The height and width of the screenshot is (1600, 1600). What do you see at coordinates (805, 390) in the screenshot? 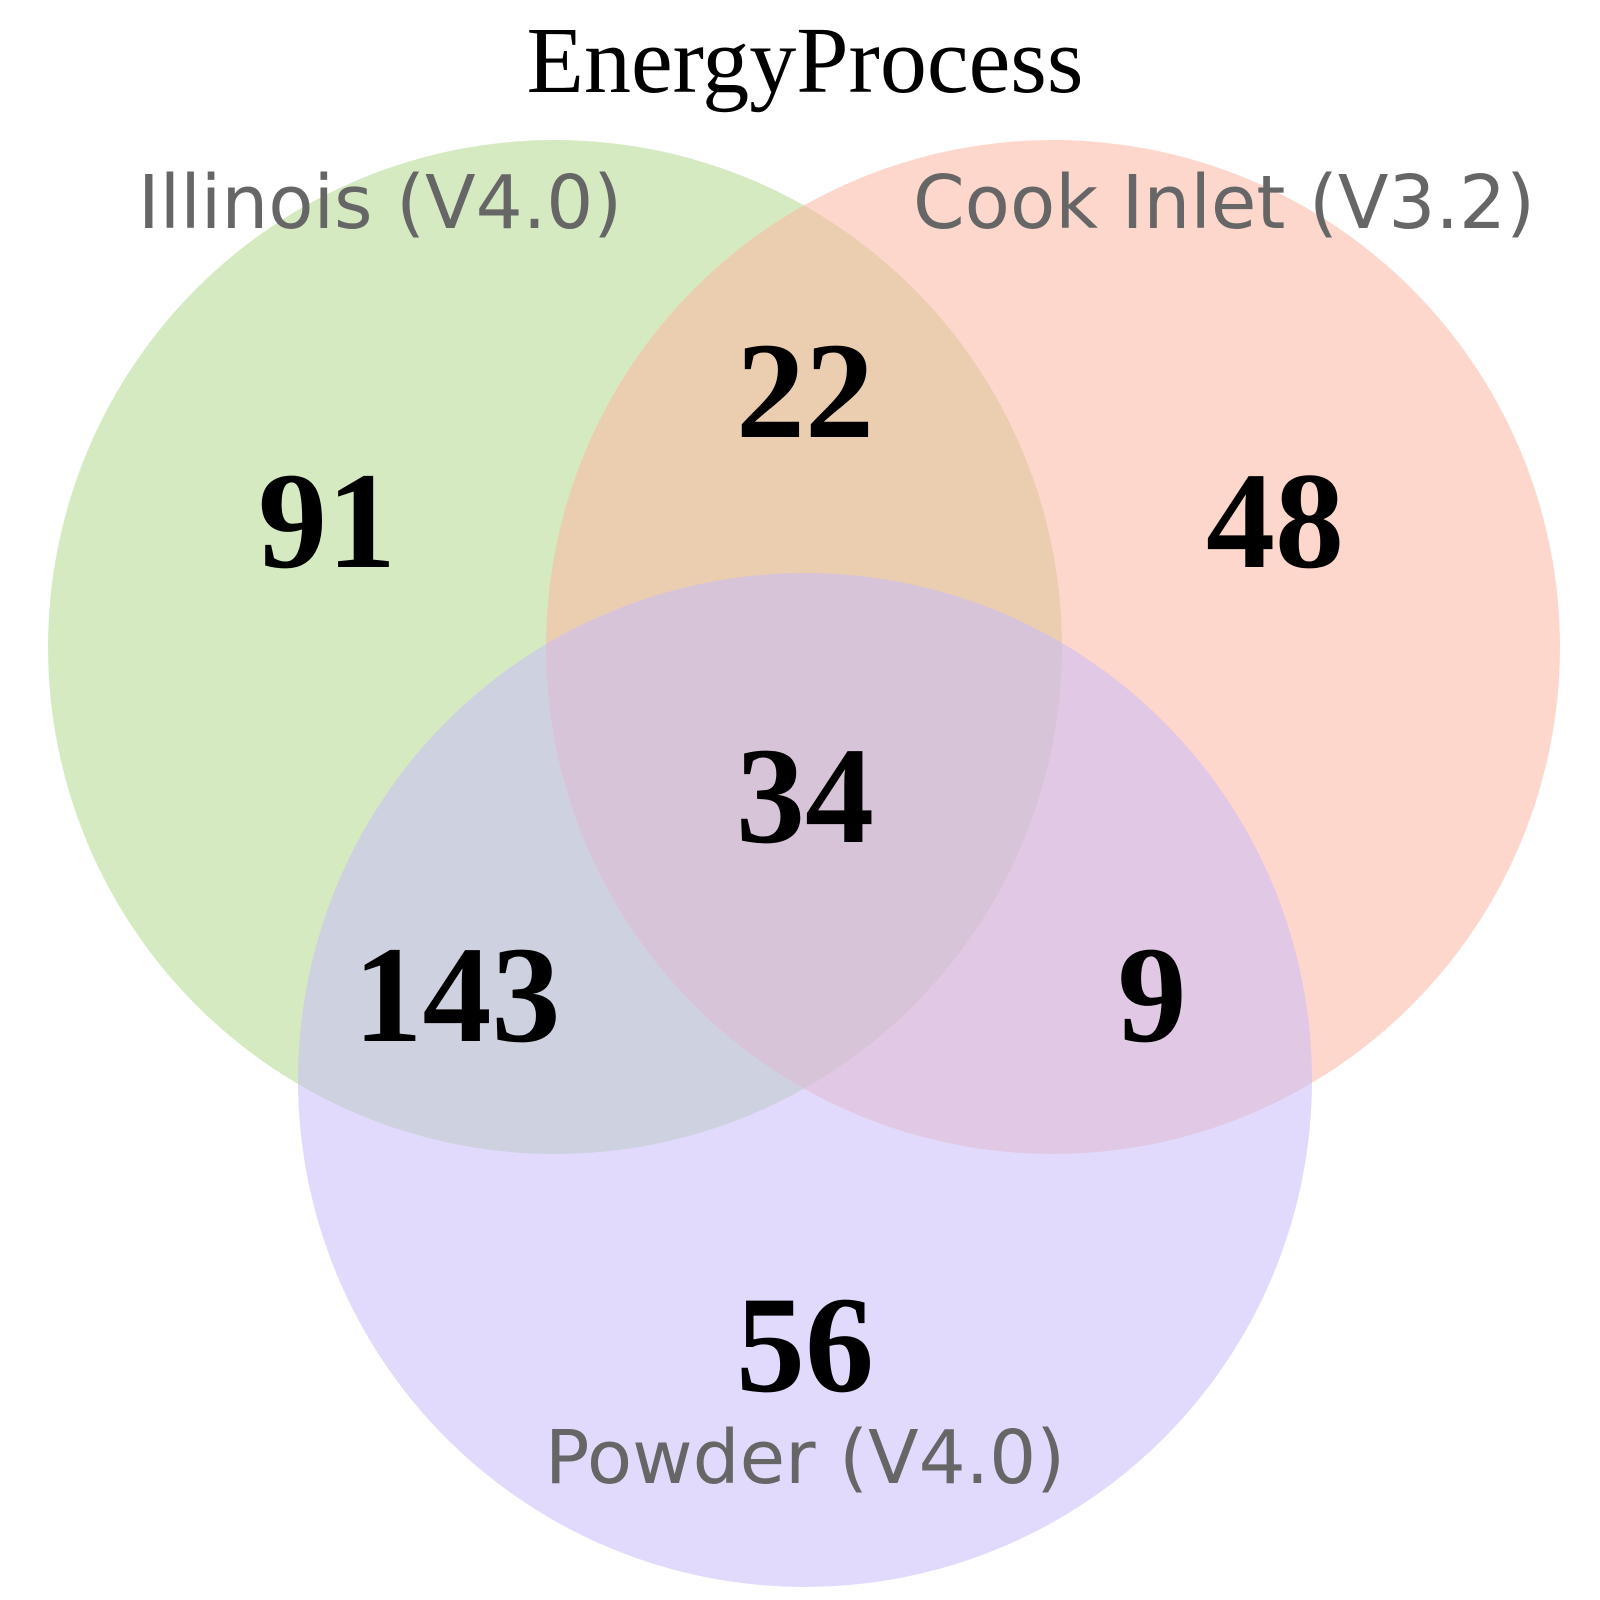
I see `region-illinois-cook-inlet: 22` at bounding box center [805, 390].